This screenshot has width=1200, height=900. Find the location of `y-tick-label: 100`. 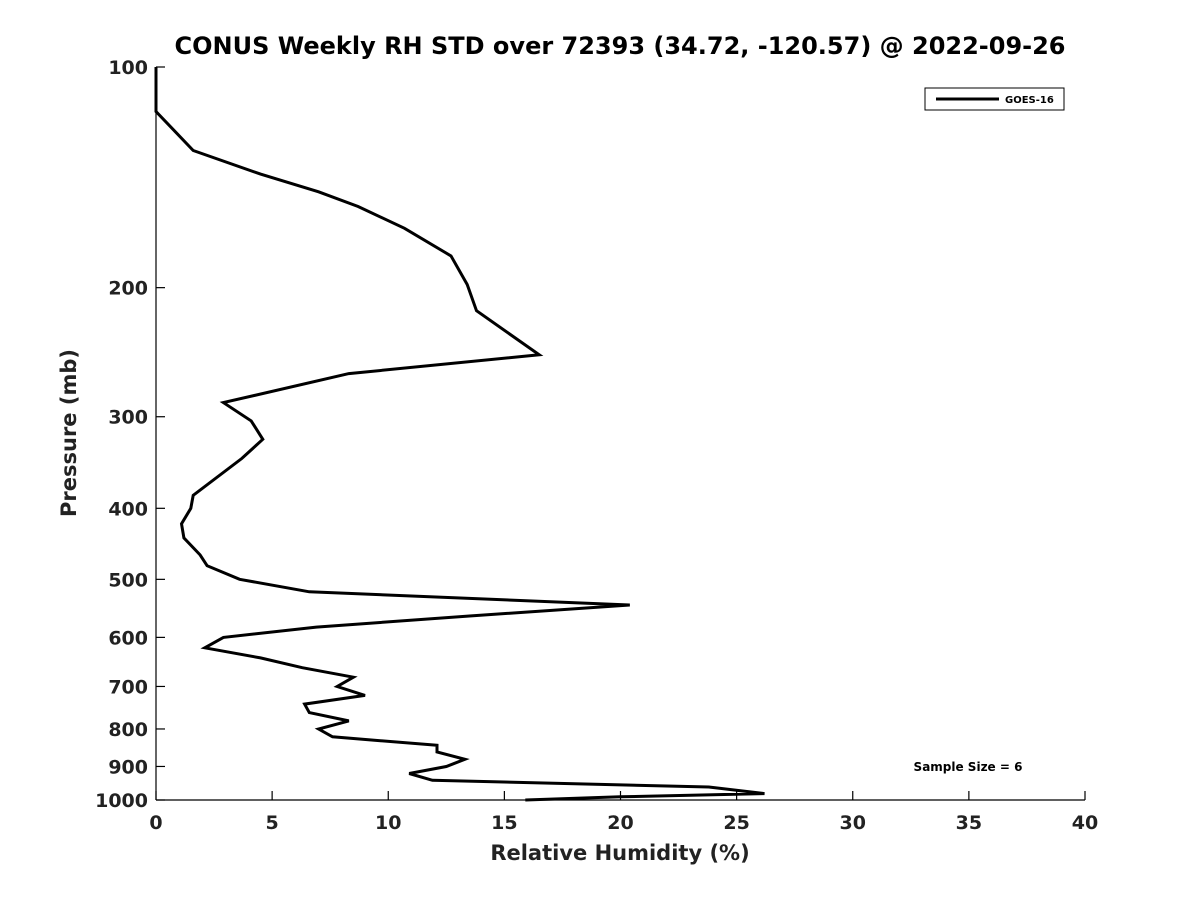

y-tick-label: 100 is located at coordinates (128, 68).